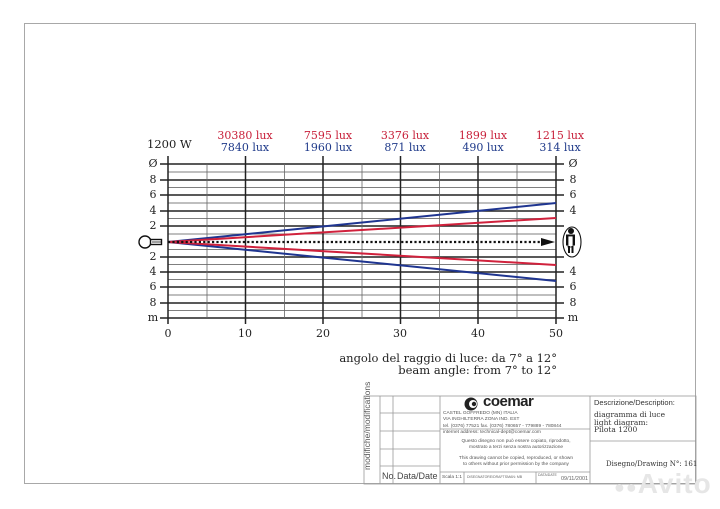  I want to click on description-line: light diagram:, so click(621, 422).